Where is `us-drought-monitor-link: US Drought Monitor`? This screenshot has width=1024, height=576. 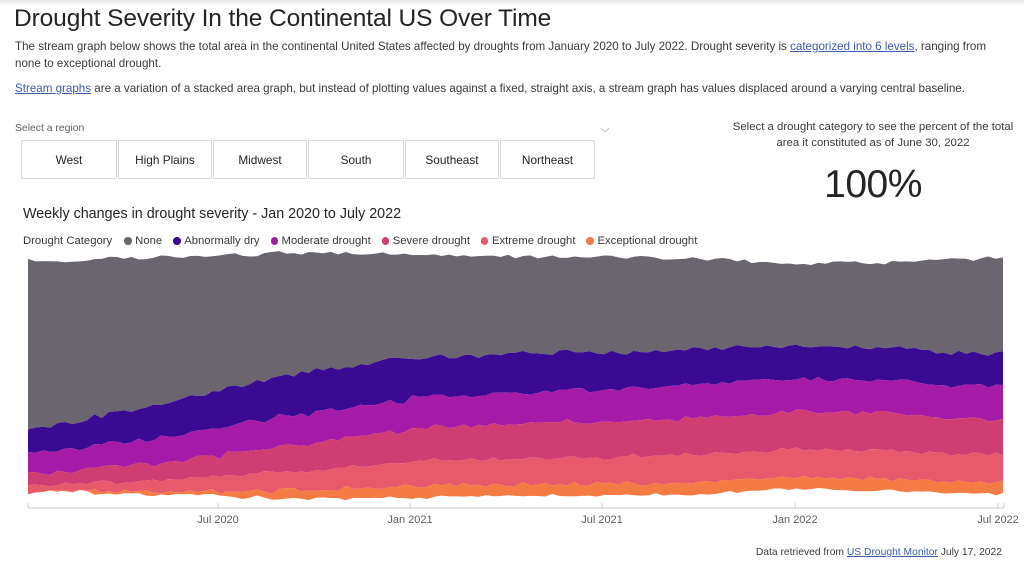 us-drought-monitor-link: US Drought Monitor is located at coordinates (892, 552).